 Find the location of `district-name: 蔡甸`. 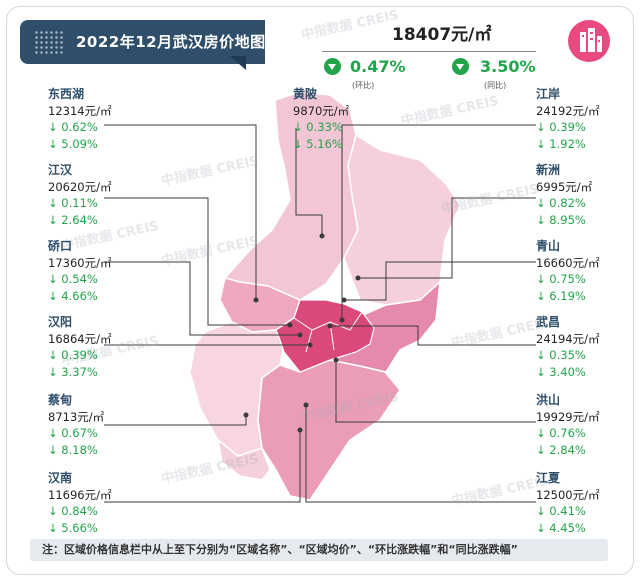

district-name: 蔡甸 is located at coordinates (60, 400).